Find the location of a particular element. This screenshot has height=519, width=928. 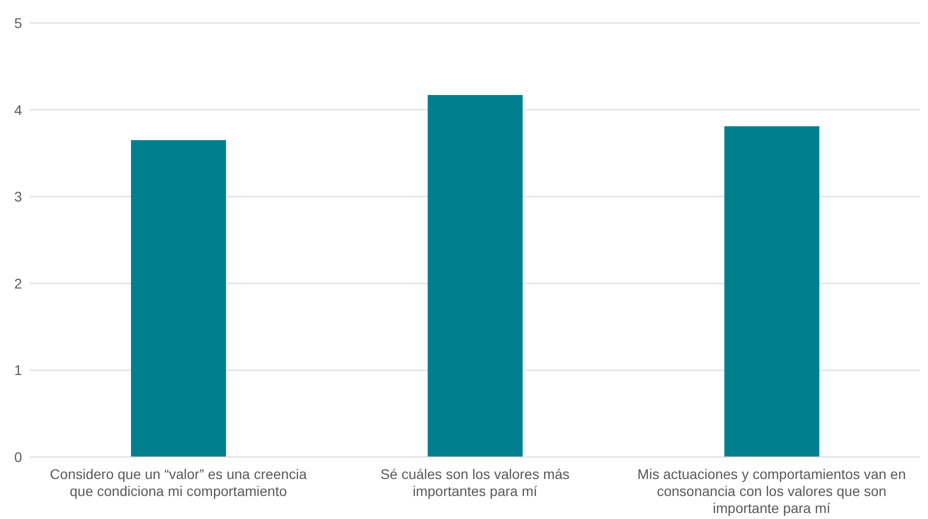

y-tick-label: 3 is located at coordinates (18, 196).